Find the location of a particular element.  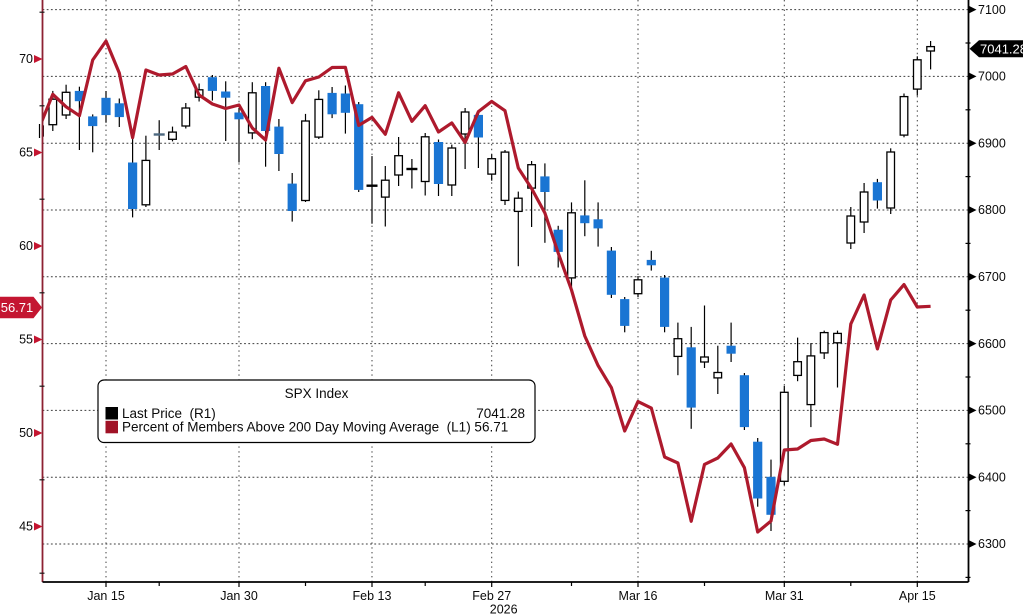

svg-text: 55 is located at coordinates (26, 340).